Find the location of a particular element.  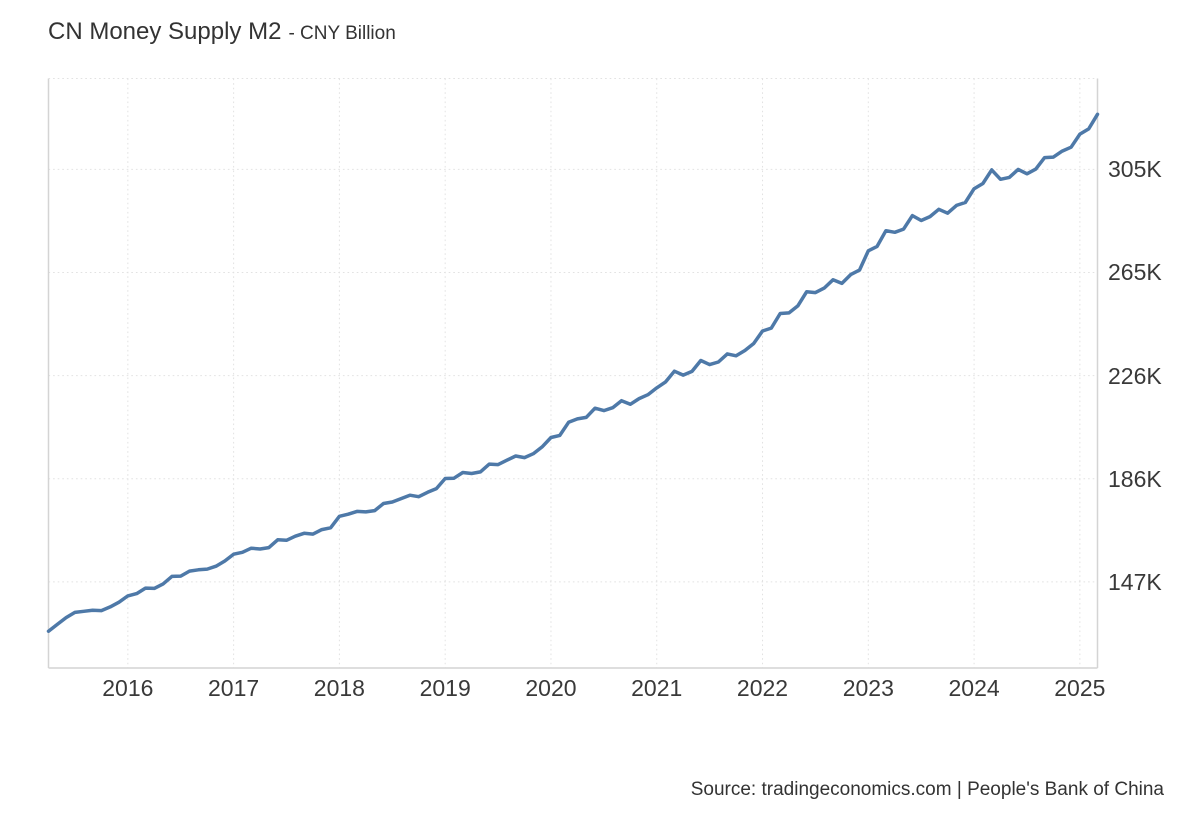

y-tick-label: 186K is located at coordinates (1135, 478).